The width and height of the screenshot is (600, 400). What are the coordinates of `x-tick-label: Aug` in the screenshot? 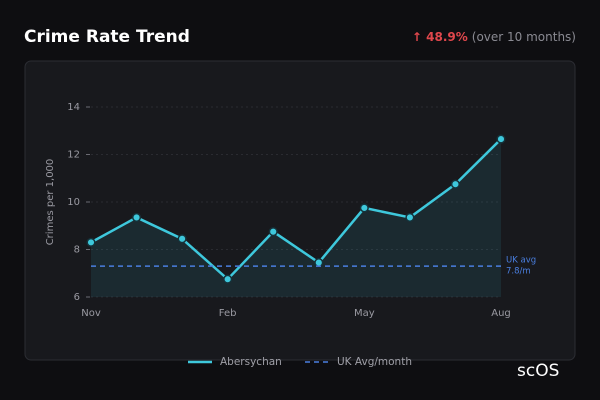 It's located at (501, 313).